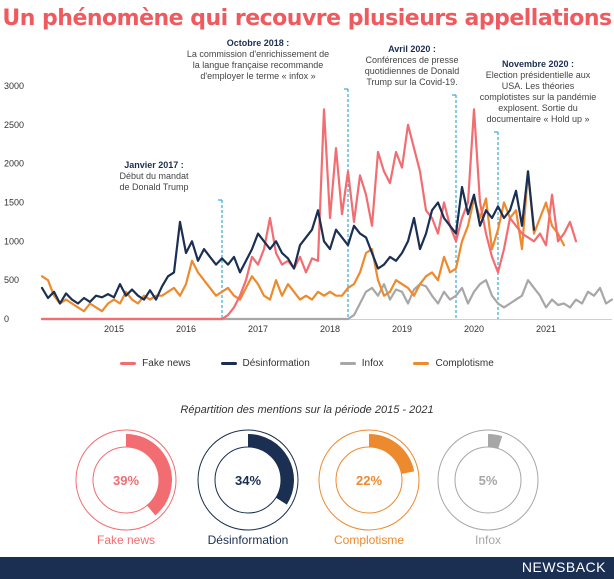 The width and height of the screenshot is (614, 579). What do you see at coordinates (14, 125) in the screenshot?
I see `y-tick-label: 2500` at bounding box center [14, 125].